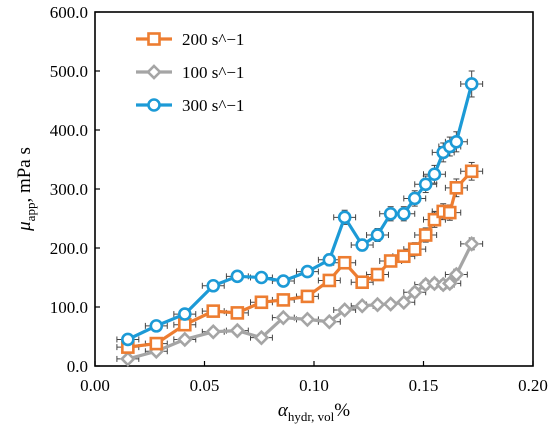 The width and height of the screenshot is (550, 433). What do you see at coordinates (213, 105) in the screenshot?
I see `legend-label: 300 s^−1` at bounding box center [213, 105].